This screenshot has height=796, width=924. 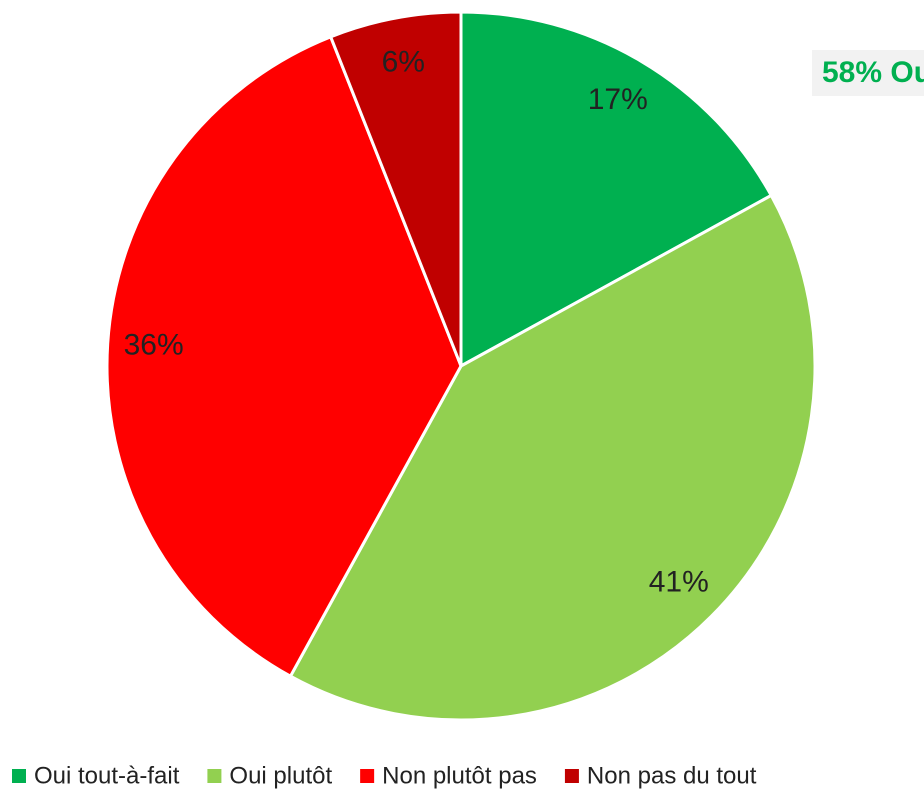 I want to click on data-label: 6%, so click(x=403, y=61).